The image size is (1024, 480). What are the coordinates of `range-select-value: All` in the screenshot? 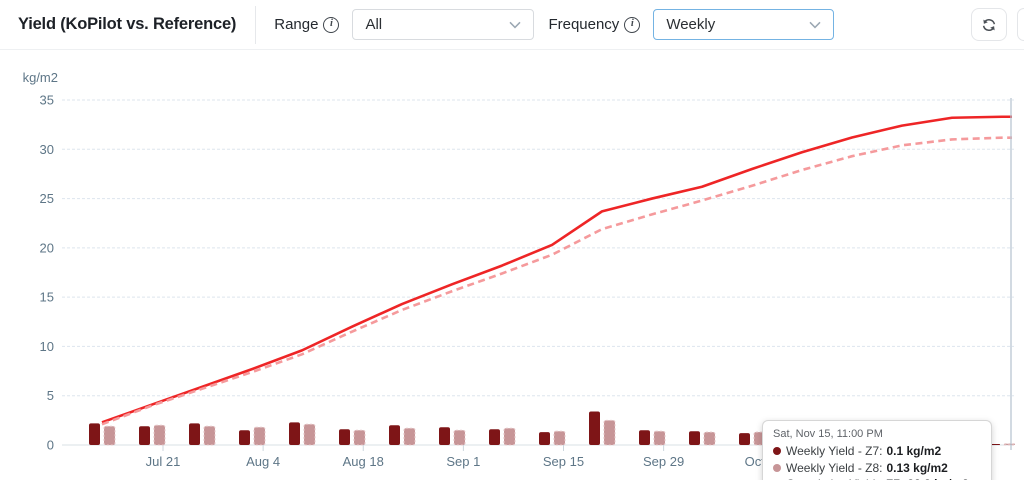 It's located at (374, 24).